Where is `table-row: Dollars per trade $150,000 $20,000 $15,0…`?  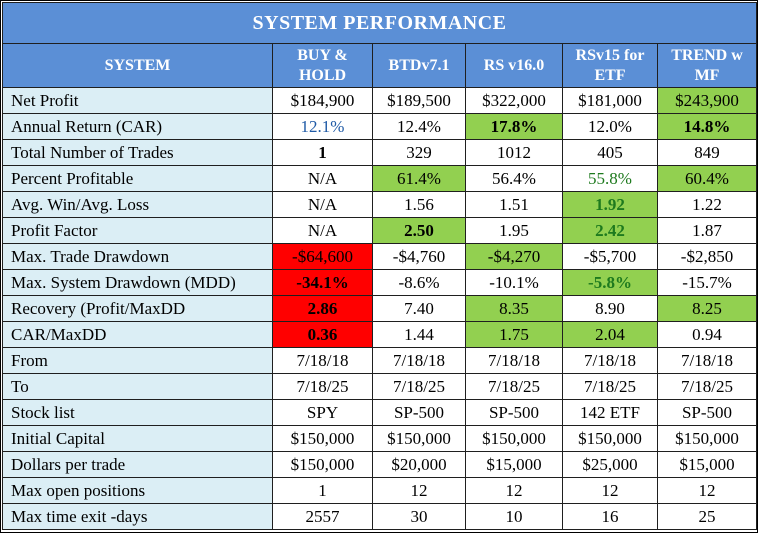 table-row: Dollars per trade $150,000 $20,000 $15,0… is located at coordinates (380, 464).